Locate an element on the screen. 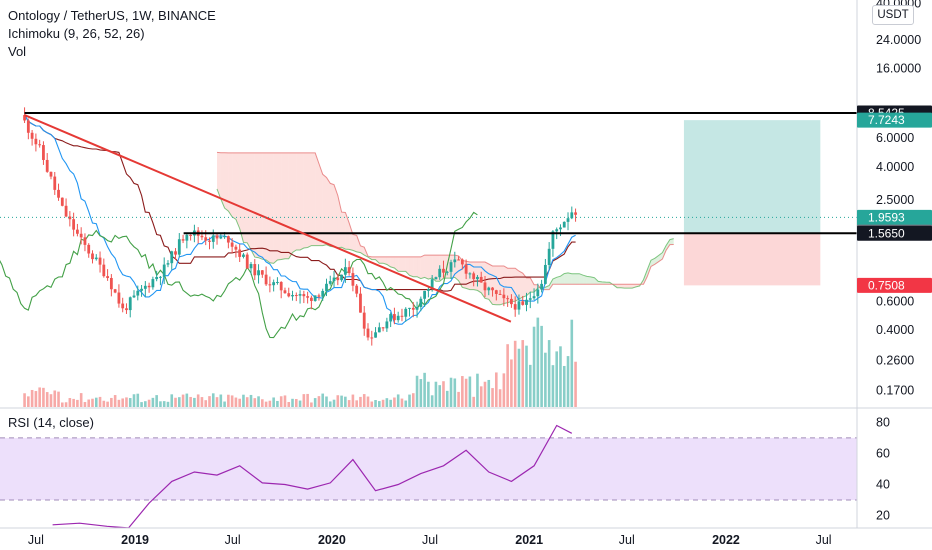 This screenshot has width=932, height=550. rsi-tick-label: 40 is located at coordinates (883, 484).